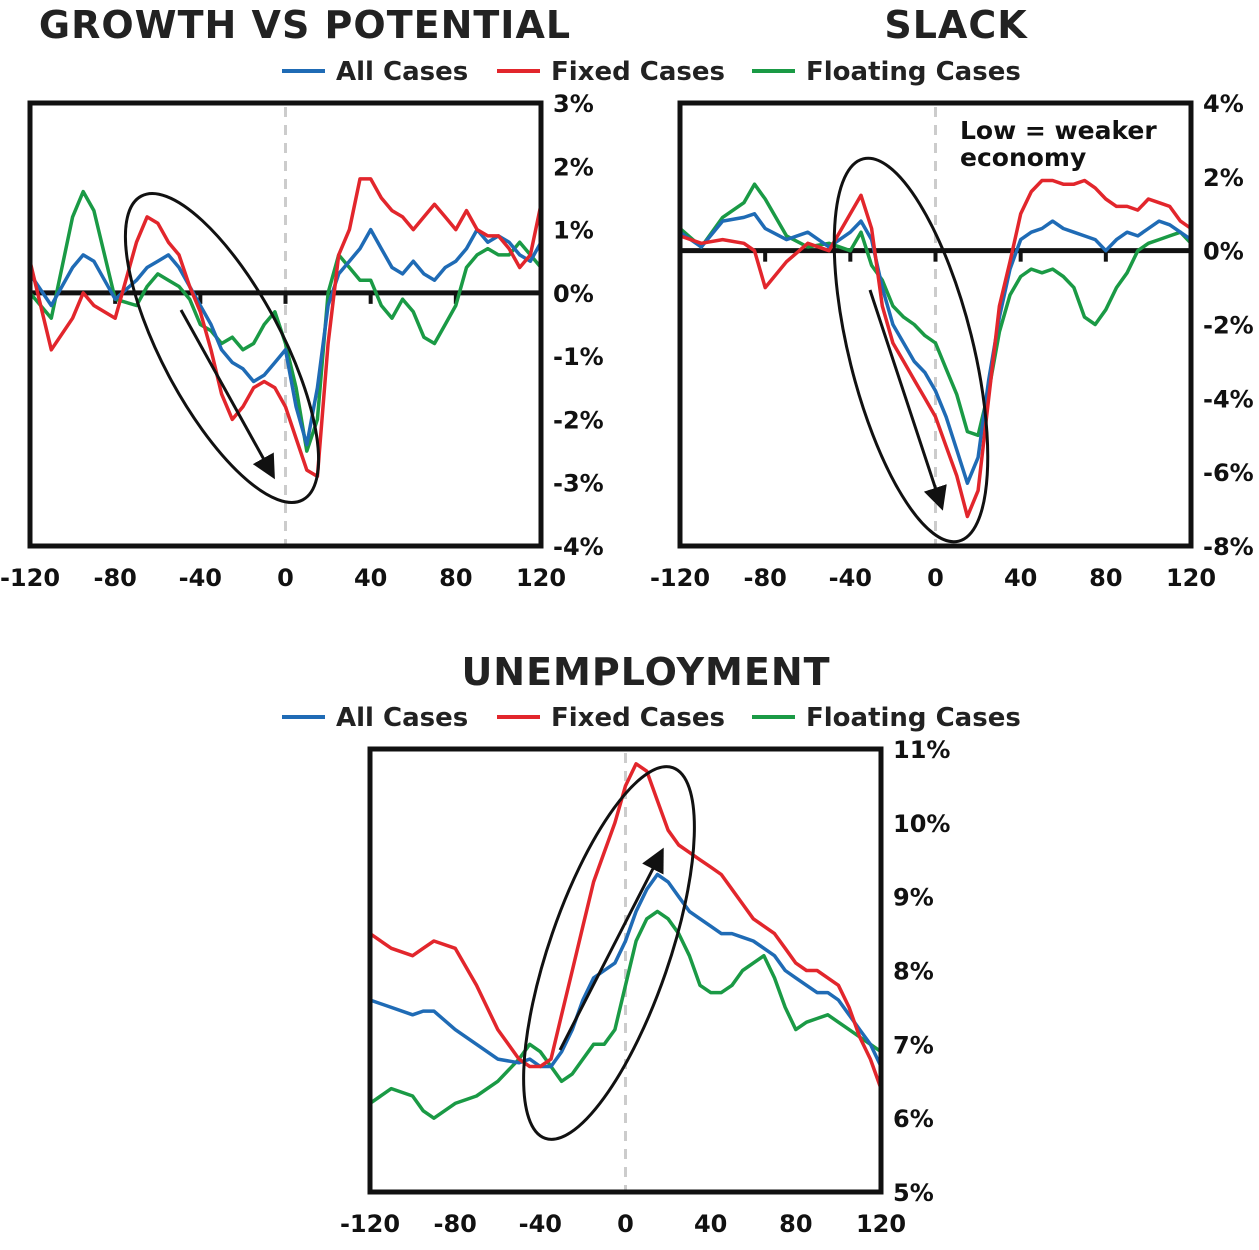  Describe the element at coordinates (913, 72) in the screenshot. I see `legend-label-floating: Floating Cases` at that location.